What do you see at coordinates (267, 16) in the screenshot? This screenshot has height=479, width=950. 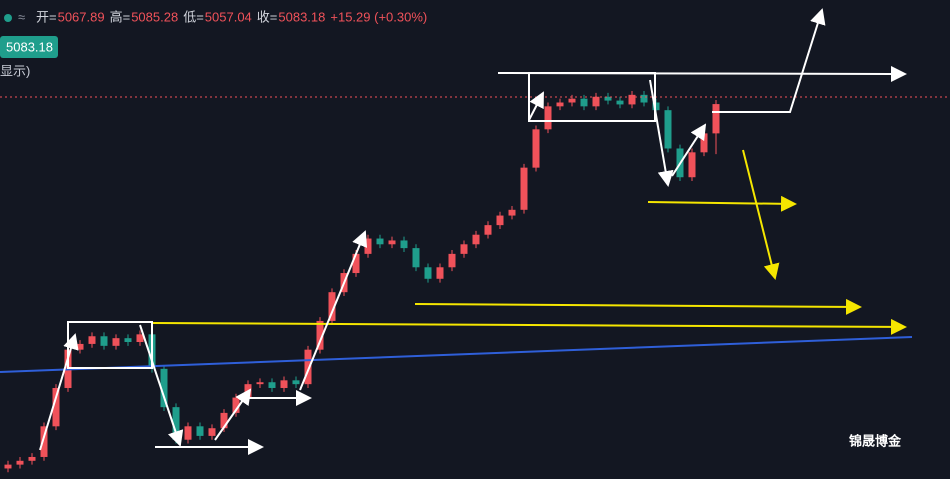 I see `ohlc-label: 收=` at bounding box center [267, 16].